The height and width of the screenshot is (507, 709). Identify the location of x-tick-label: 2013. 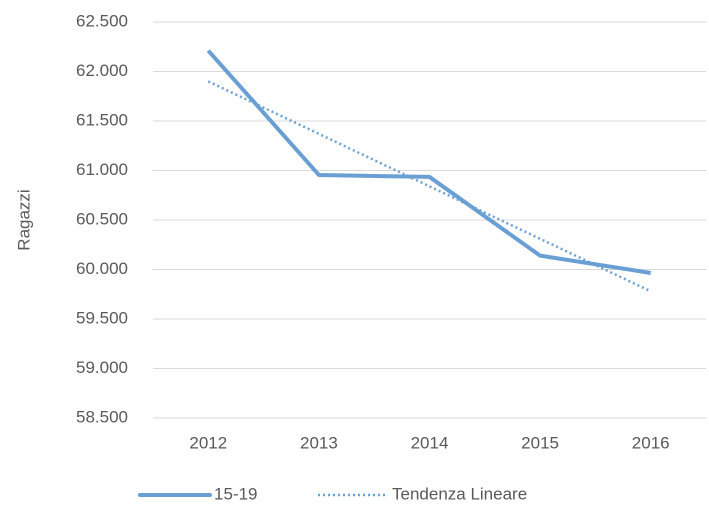
(319, 442).